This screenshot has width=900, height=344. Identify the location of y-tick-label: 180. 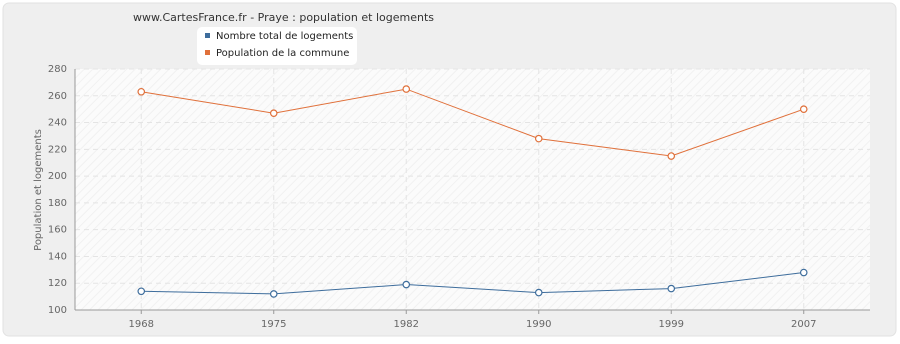
(57, 203).